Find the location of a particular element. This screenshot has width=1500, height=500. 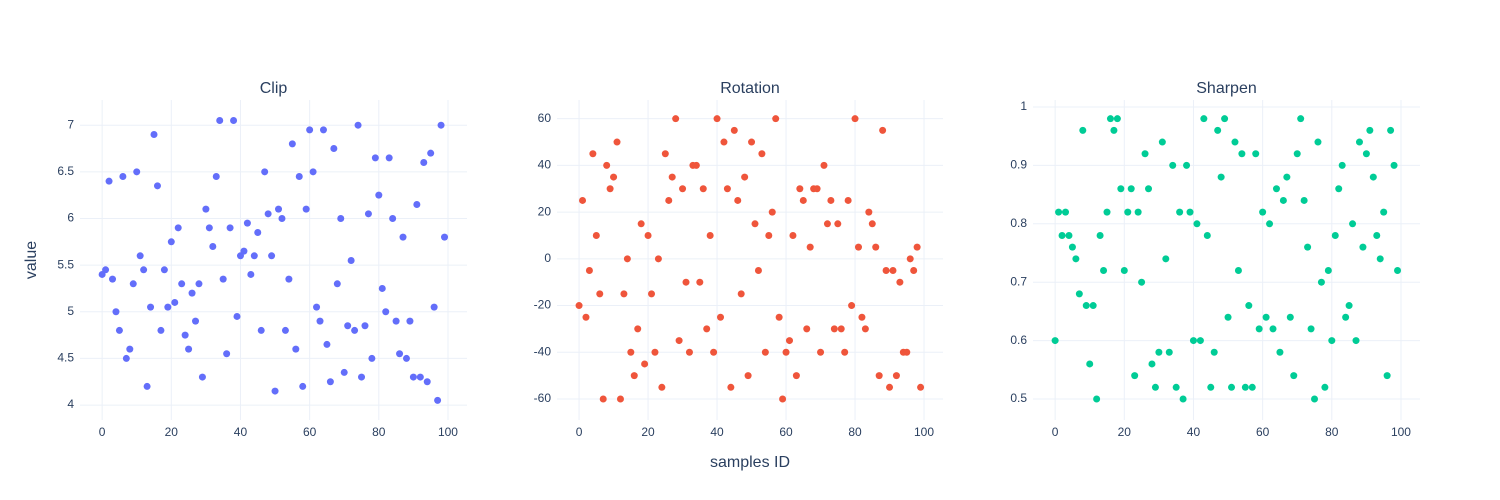

x-tick-label: 0 is located at coordinates (579, 432).